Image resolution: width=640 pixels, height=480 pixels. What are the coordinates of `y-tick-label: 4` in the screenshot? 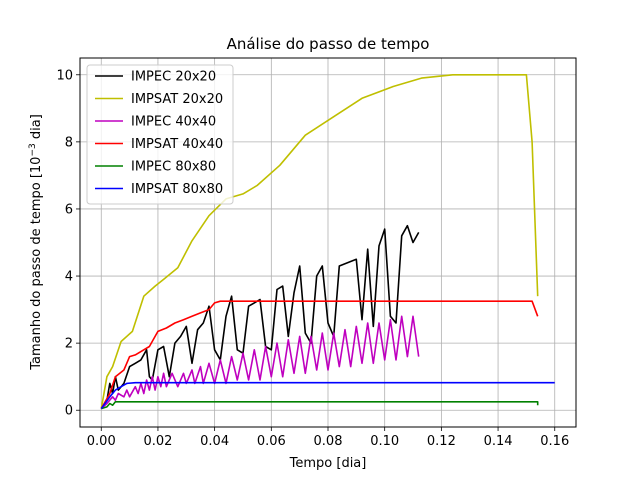 It's located at (69, 277).